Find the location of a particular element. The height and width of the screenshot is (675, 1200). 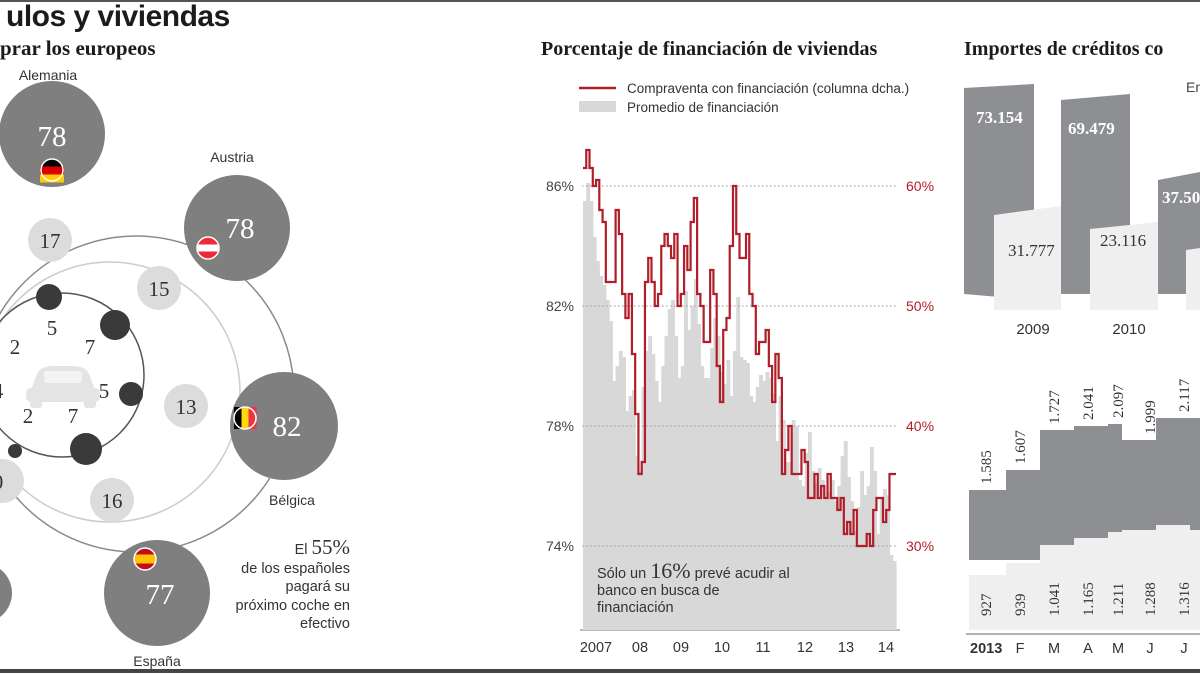

bottom-border is located at coordinates (600, 671).